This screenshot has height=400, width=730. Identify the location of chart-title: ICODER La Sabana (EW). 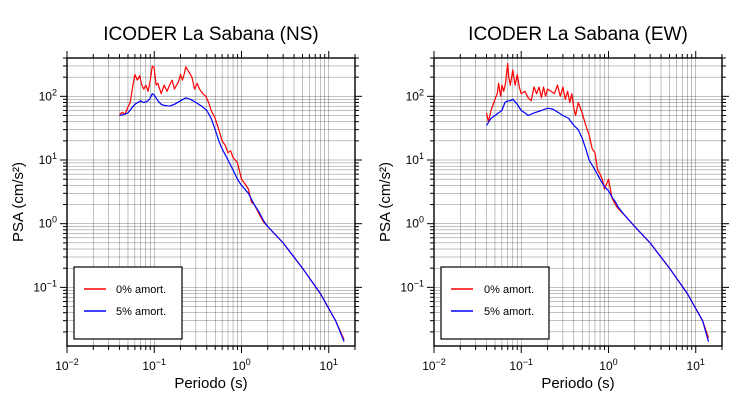
(578, 34).